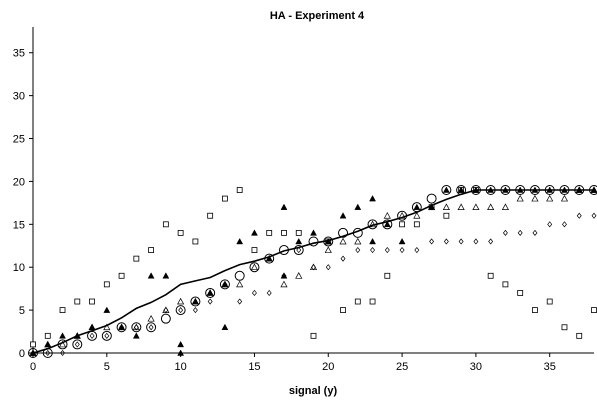 Image resolution: width=597 pixels, height=402 pixels. I want to click on x-tick-label: 35, so click(550, 367).